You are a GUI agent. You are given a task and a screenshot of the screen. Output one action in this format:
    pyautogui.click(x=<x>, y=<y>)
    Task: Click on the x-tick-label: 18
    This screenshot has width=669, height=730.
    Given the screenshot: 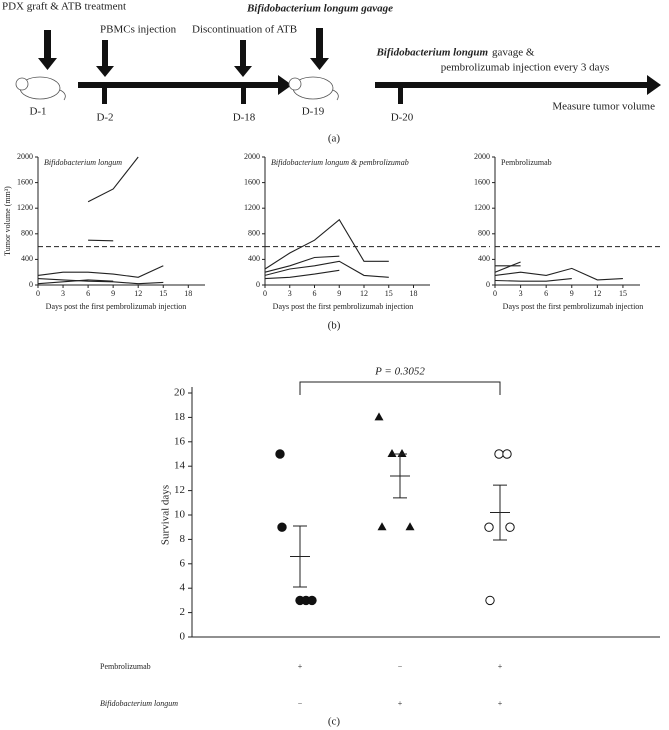 What is the action you would take?
    pyautogui.click(x=188, y=293)
    